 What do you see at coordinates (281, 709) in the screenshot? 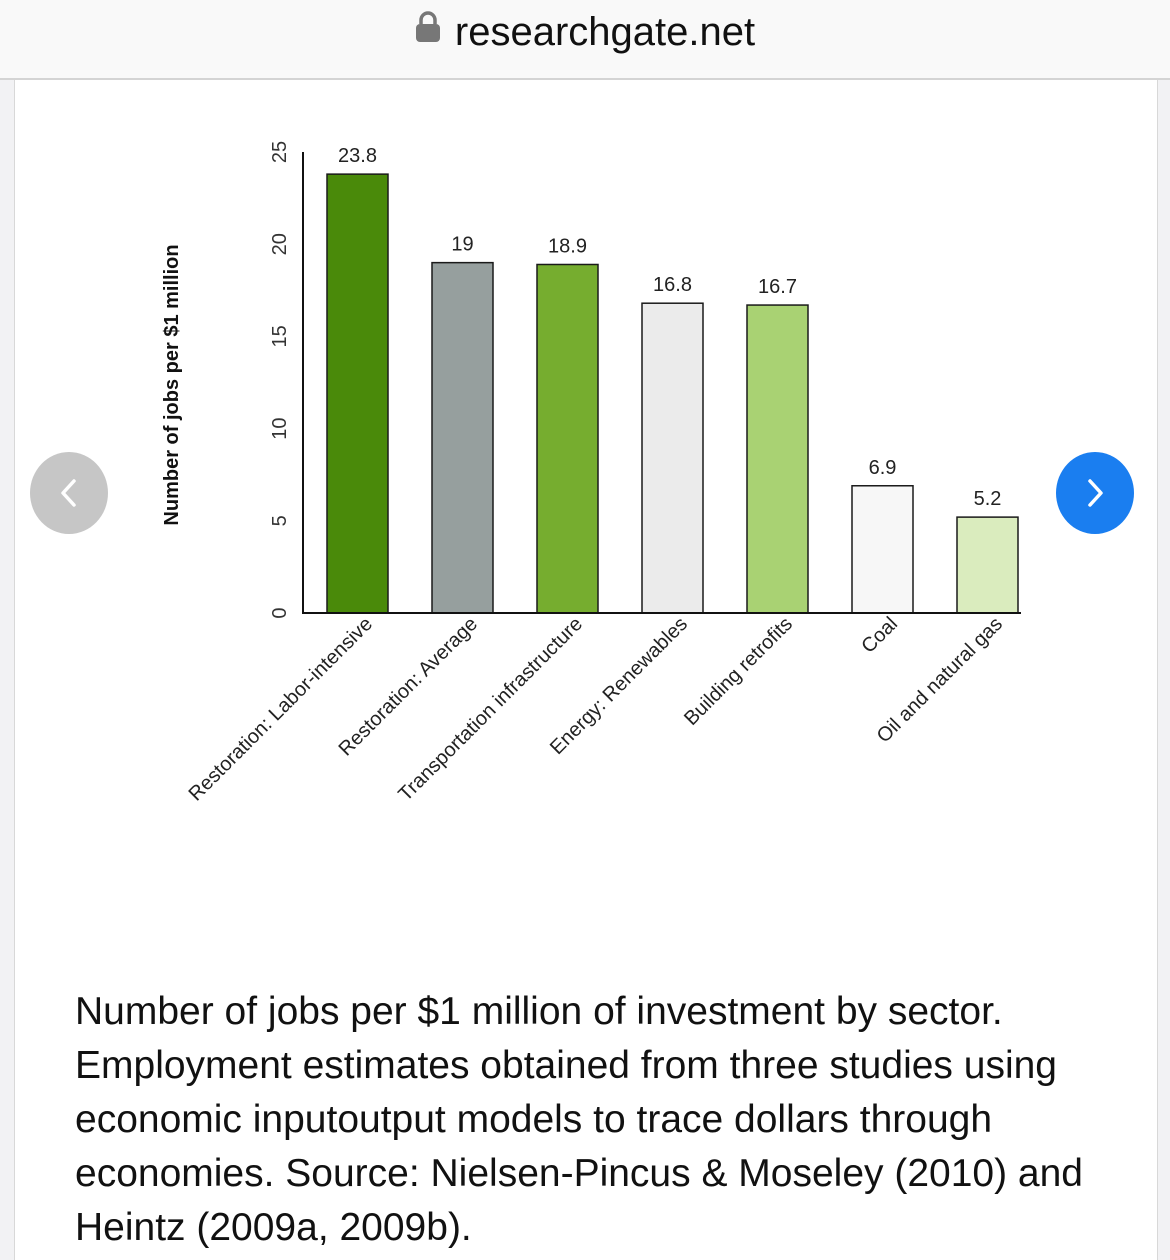
I see `x-category-label: Restoration: Labor-intensive` at bounding box center [281, 709].